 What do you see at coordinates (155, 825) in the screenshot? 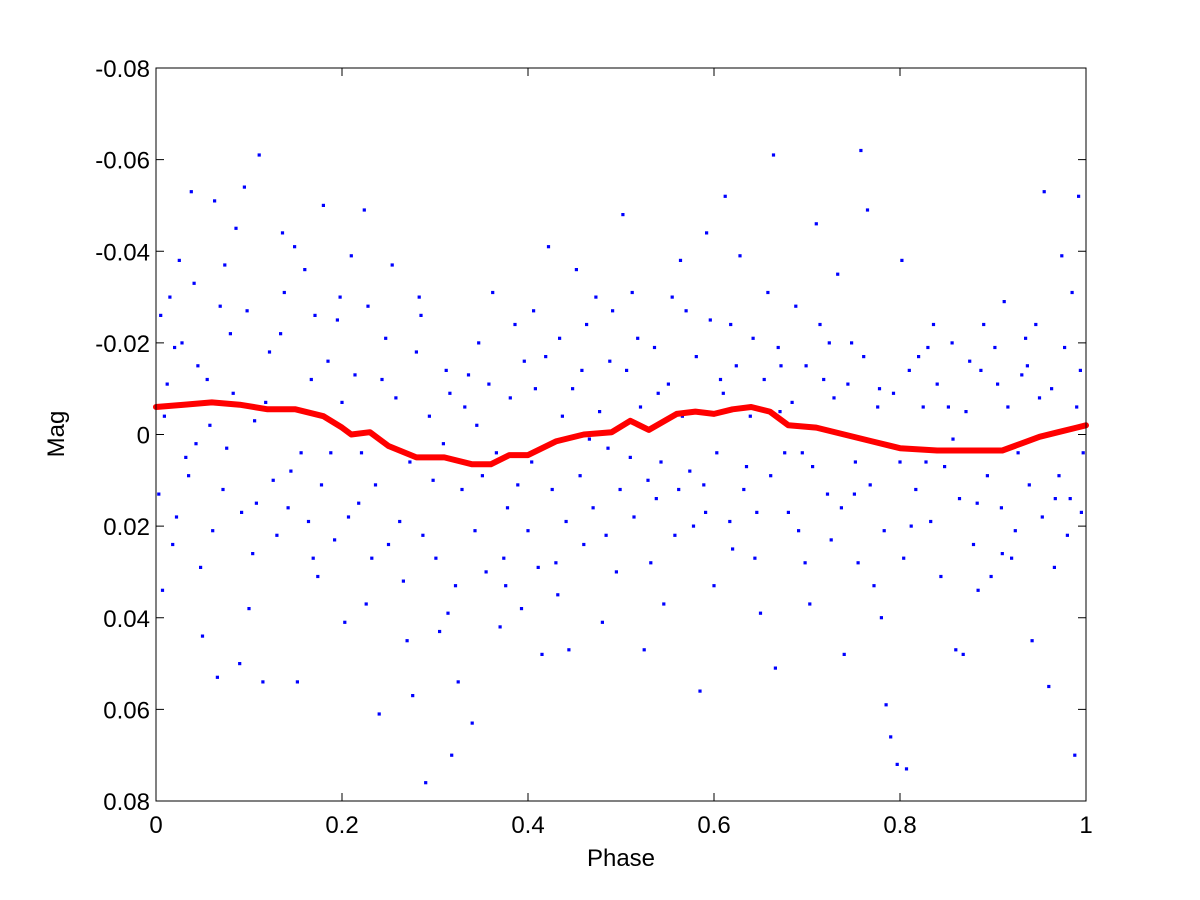
I see `x-tick-label: 0` at bounding box center [155, 825].